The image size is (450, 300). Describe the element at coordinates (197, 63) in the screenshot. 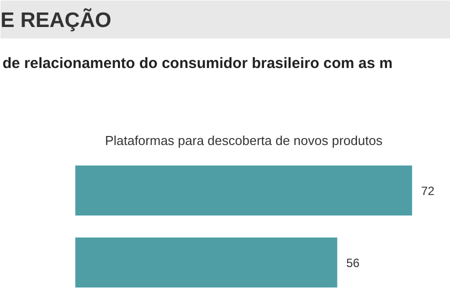

I see `chart-subtitle: de relacionamento do consumidor brasileiro com as m` at that location.